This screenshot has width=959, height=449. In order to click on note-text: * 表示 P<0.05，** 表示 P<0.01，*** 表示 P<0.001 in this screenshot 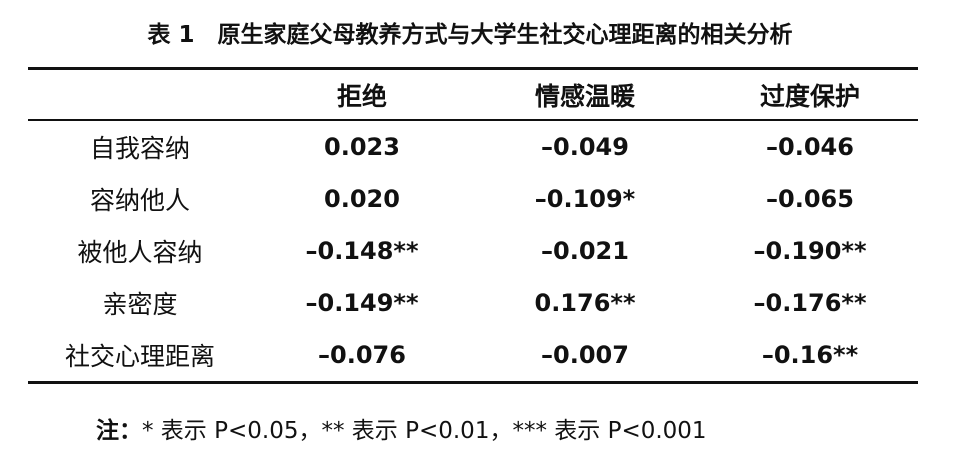, I will do `click(424, 431)`.